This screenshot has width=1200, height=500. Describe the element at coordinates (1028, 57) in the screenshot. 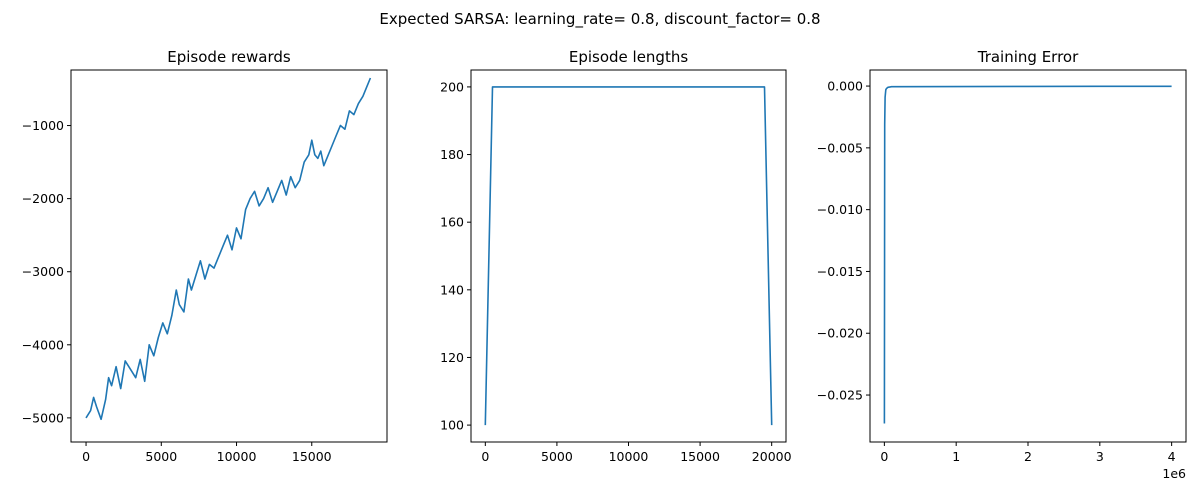

I see `subplot-title: Training Error` at that location.